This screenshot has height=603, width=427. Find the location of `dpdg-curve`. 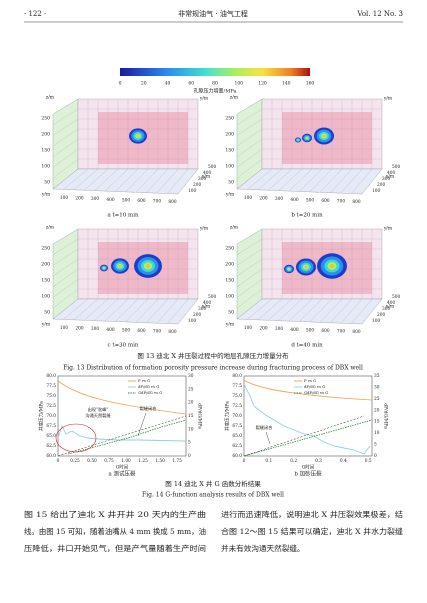

dpdg-curve is located at coordinates (307, 419).